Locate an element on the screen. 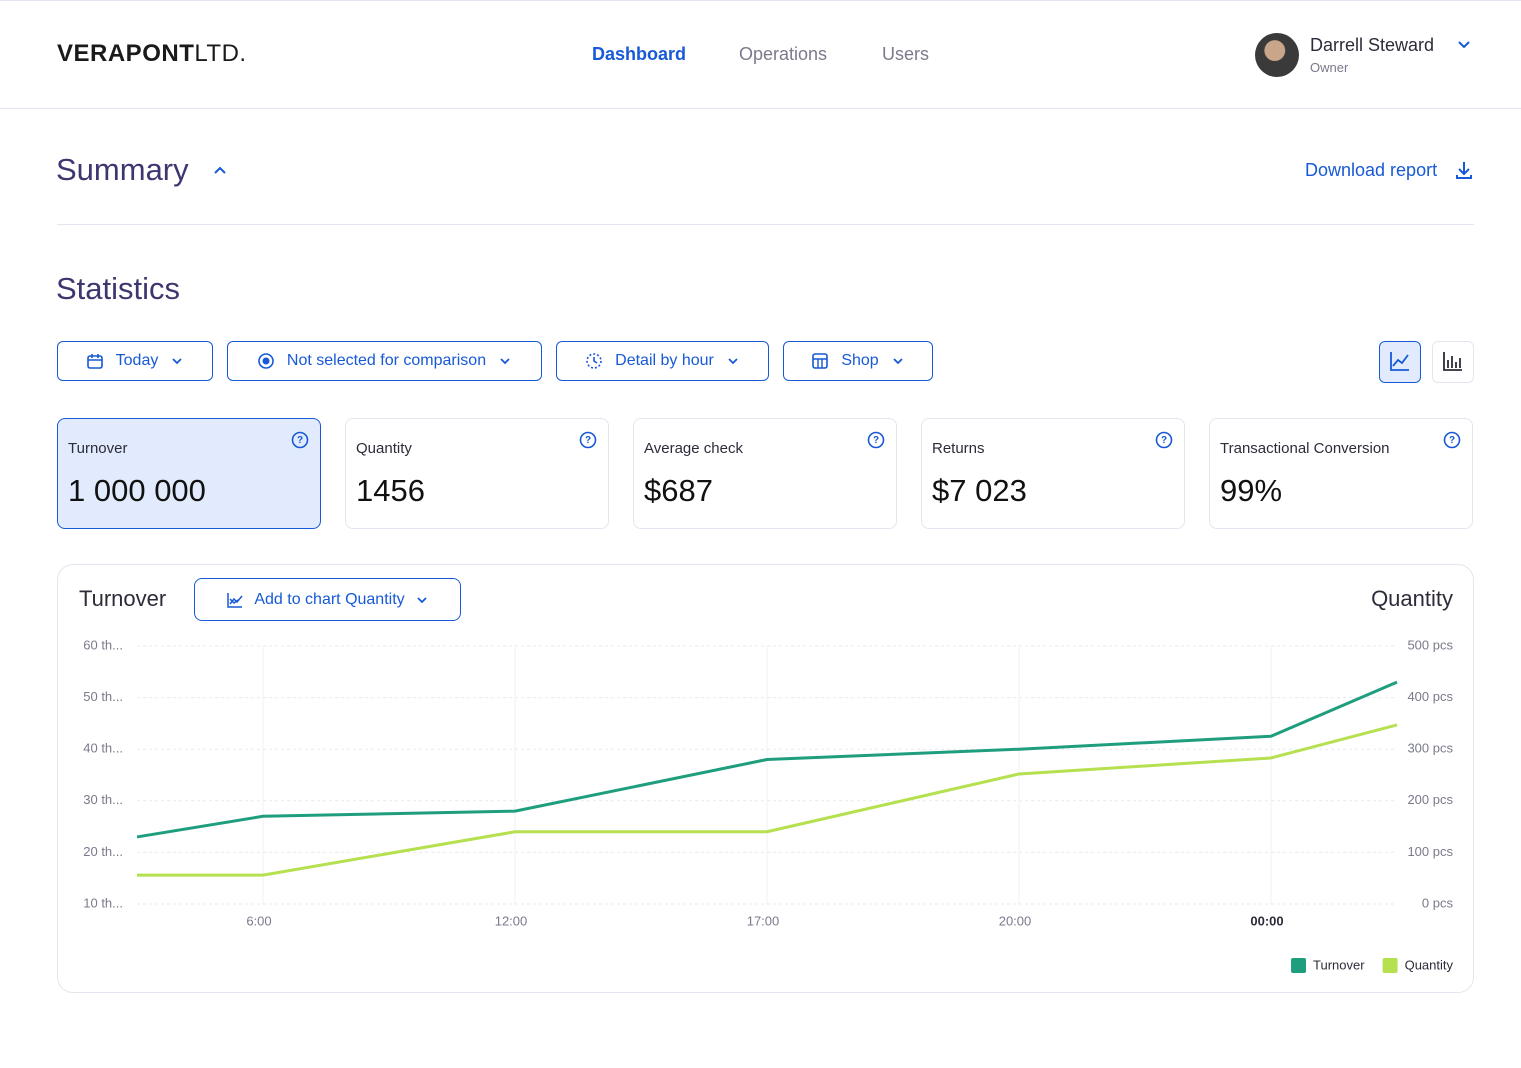 The image size is (1521, 1068). stat-card: Turnover 1 000 000? is located at coordinates (189, 473).